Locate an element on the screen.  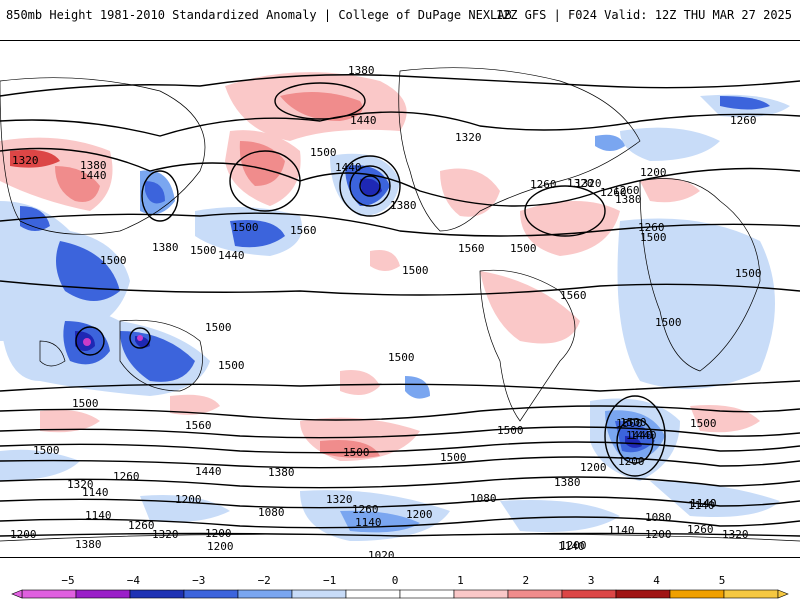
colorbar-tick-label: 5 is located at coordinates (722, 580).